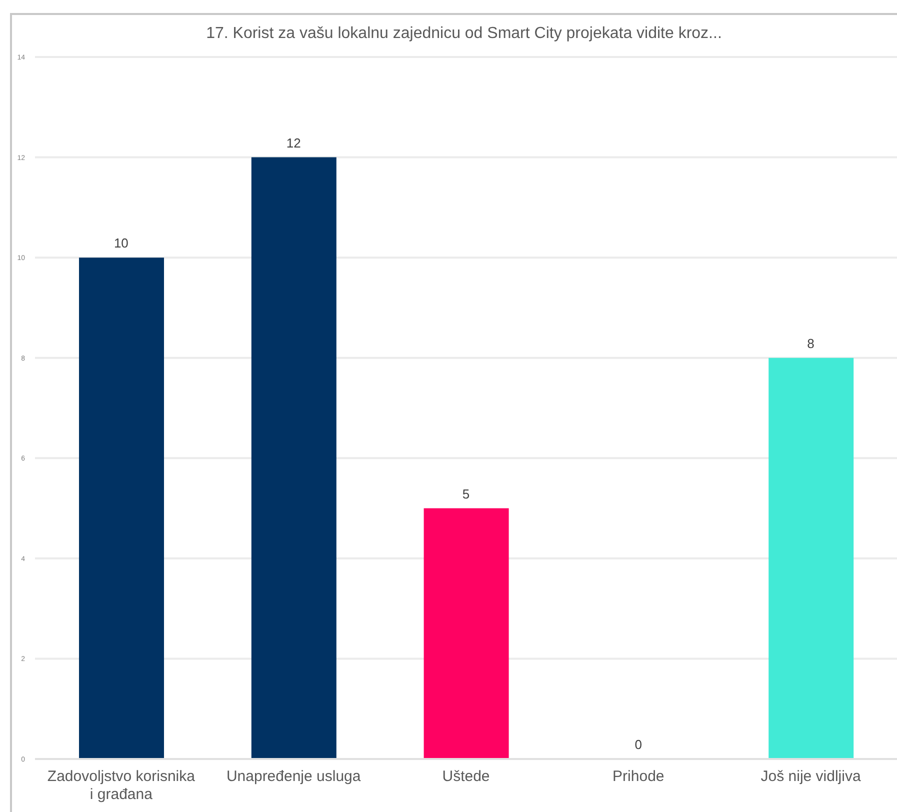  What do you see at coordinates (293, 142) in the screenshot?
I see `data-label: 12` at bounding box center [293, 142].